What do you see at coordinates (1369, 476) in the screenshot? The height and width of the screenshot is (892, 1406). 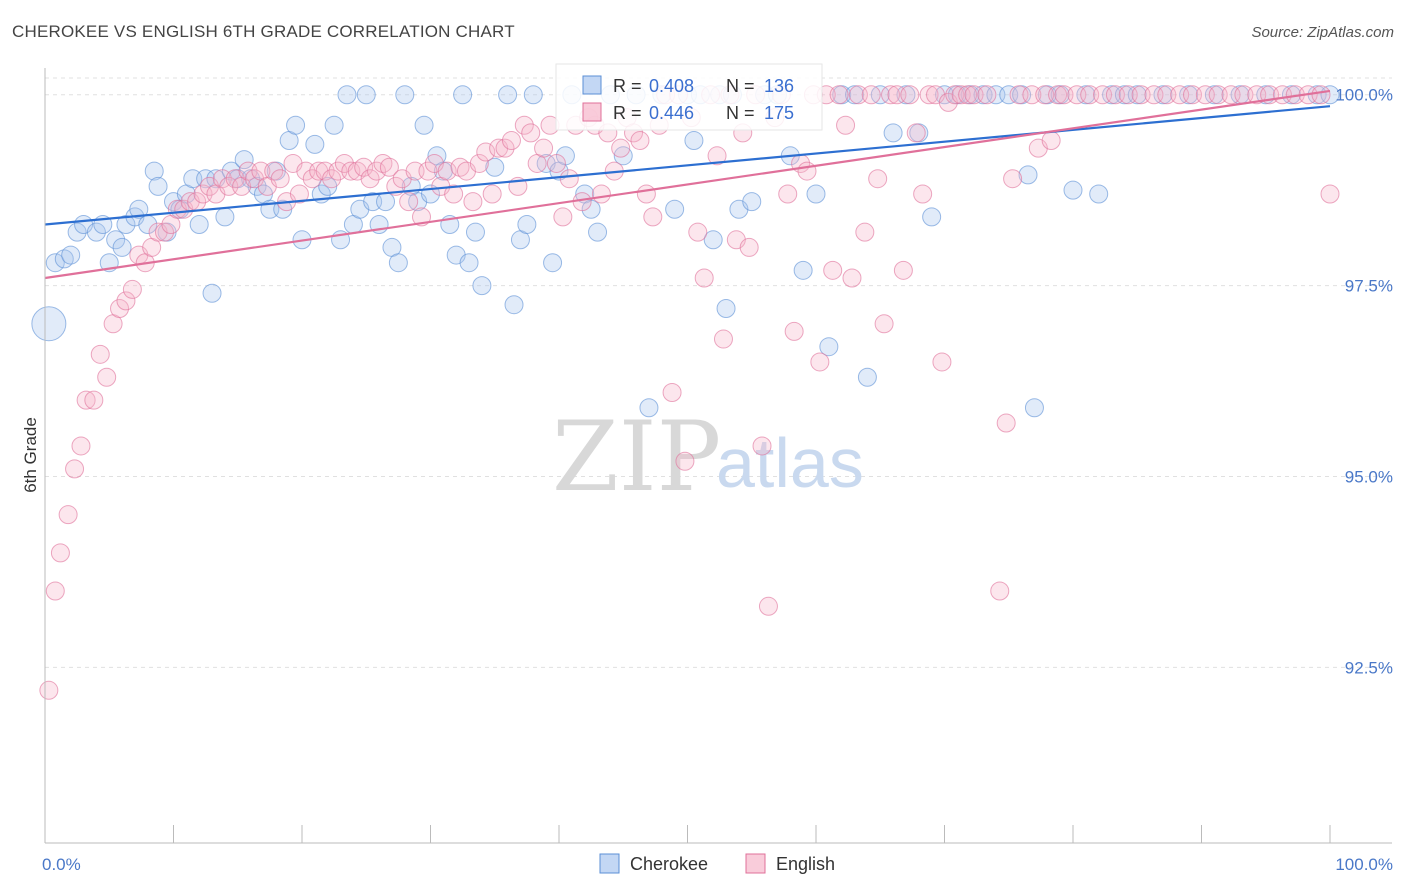 I see `y-tick-label: 95.0%` at bounding box center [1369, 476].